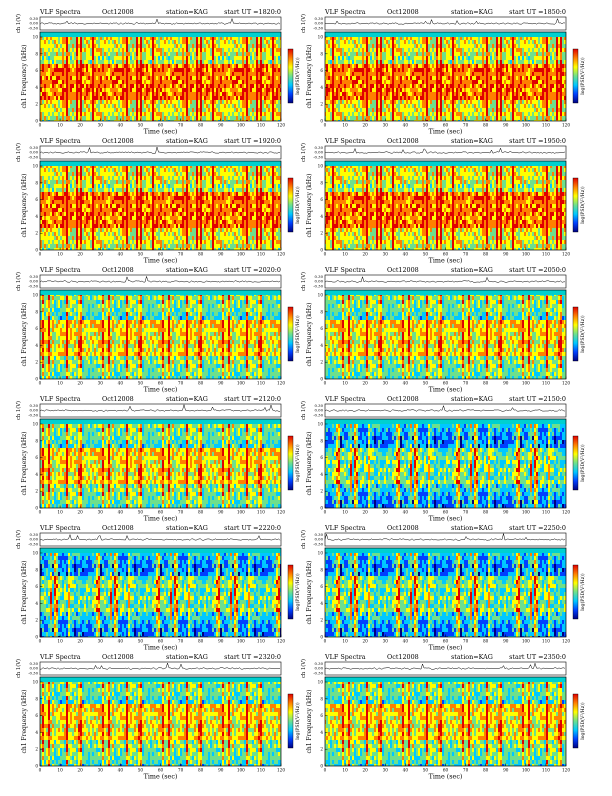 The image size is (612, 796). What do you see at coordinates (472, 141) in the screenshot?
I see `panel-station: station=KAG` at bounding box center [472, 141].